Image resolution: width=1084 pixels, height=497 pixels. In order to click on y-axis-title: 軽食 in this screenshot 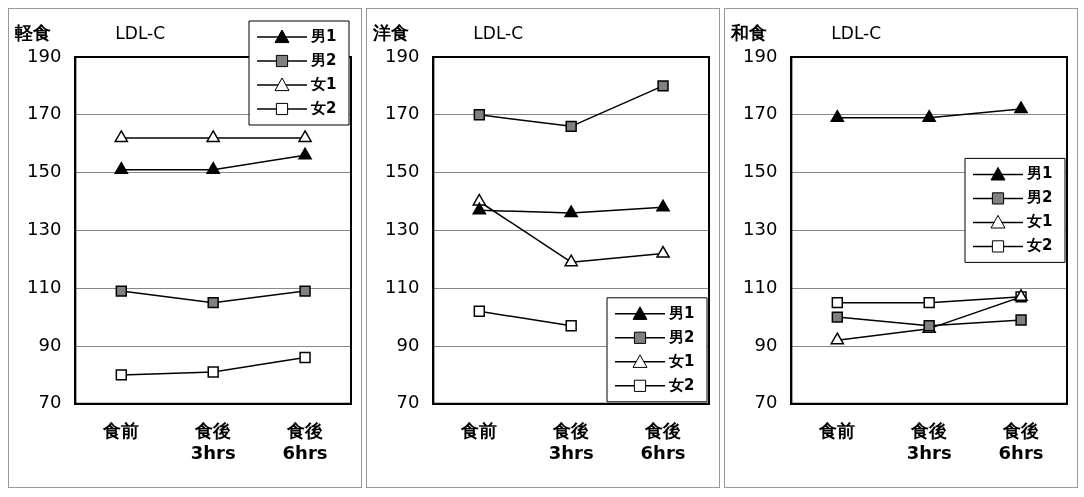, I will do `click(32, 32)`.